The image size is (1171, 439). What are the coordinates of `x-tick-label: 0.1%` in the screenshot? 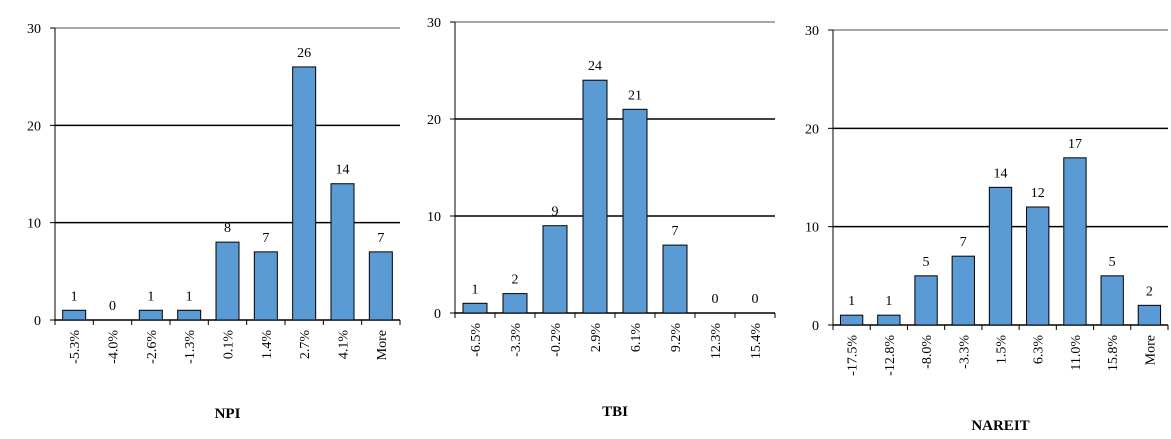 It's located at (229, 345).